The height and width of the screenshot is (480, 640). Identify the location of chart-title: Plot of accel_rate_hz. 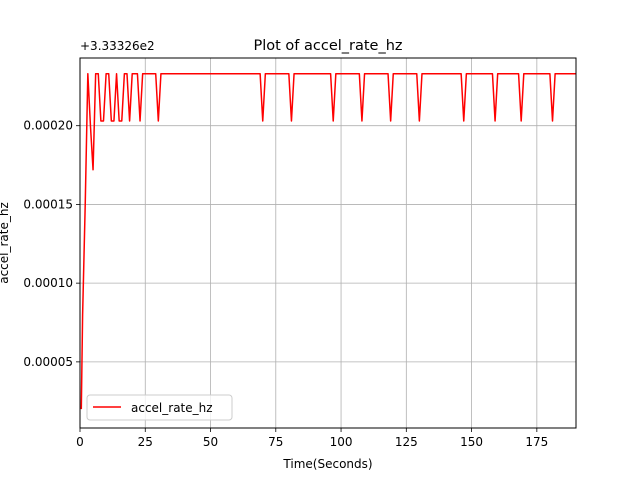
(327, 46).